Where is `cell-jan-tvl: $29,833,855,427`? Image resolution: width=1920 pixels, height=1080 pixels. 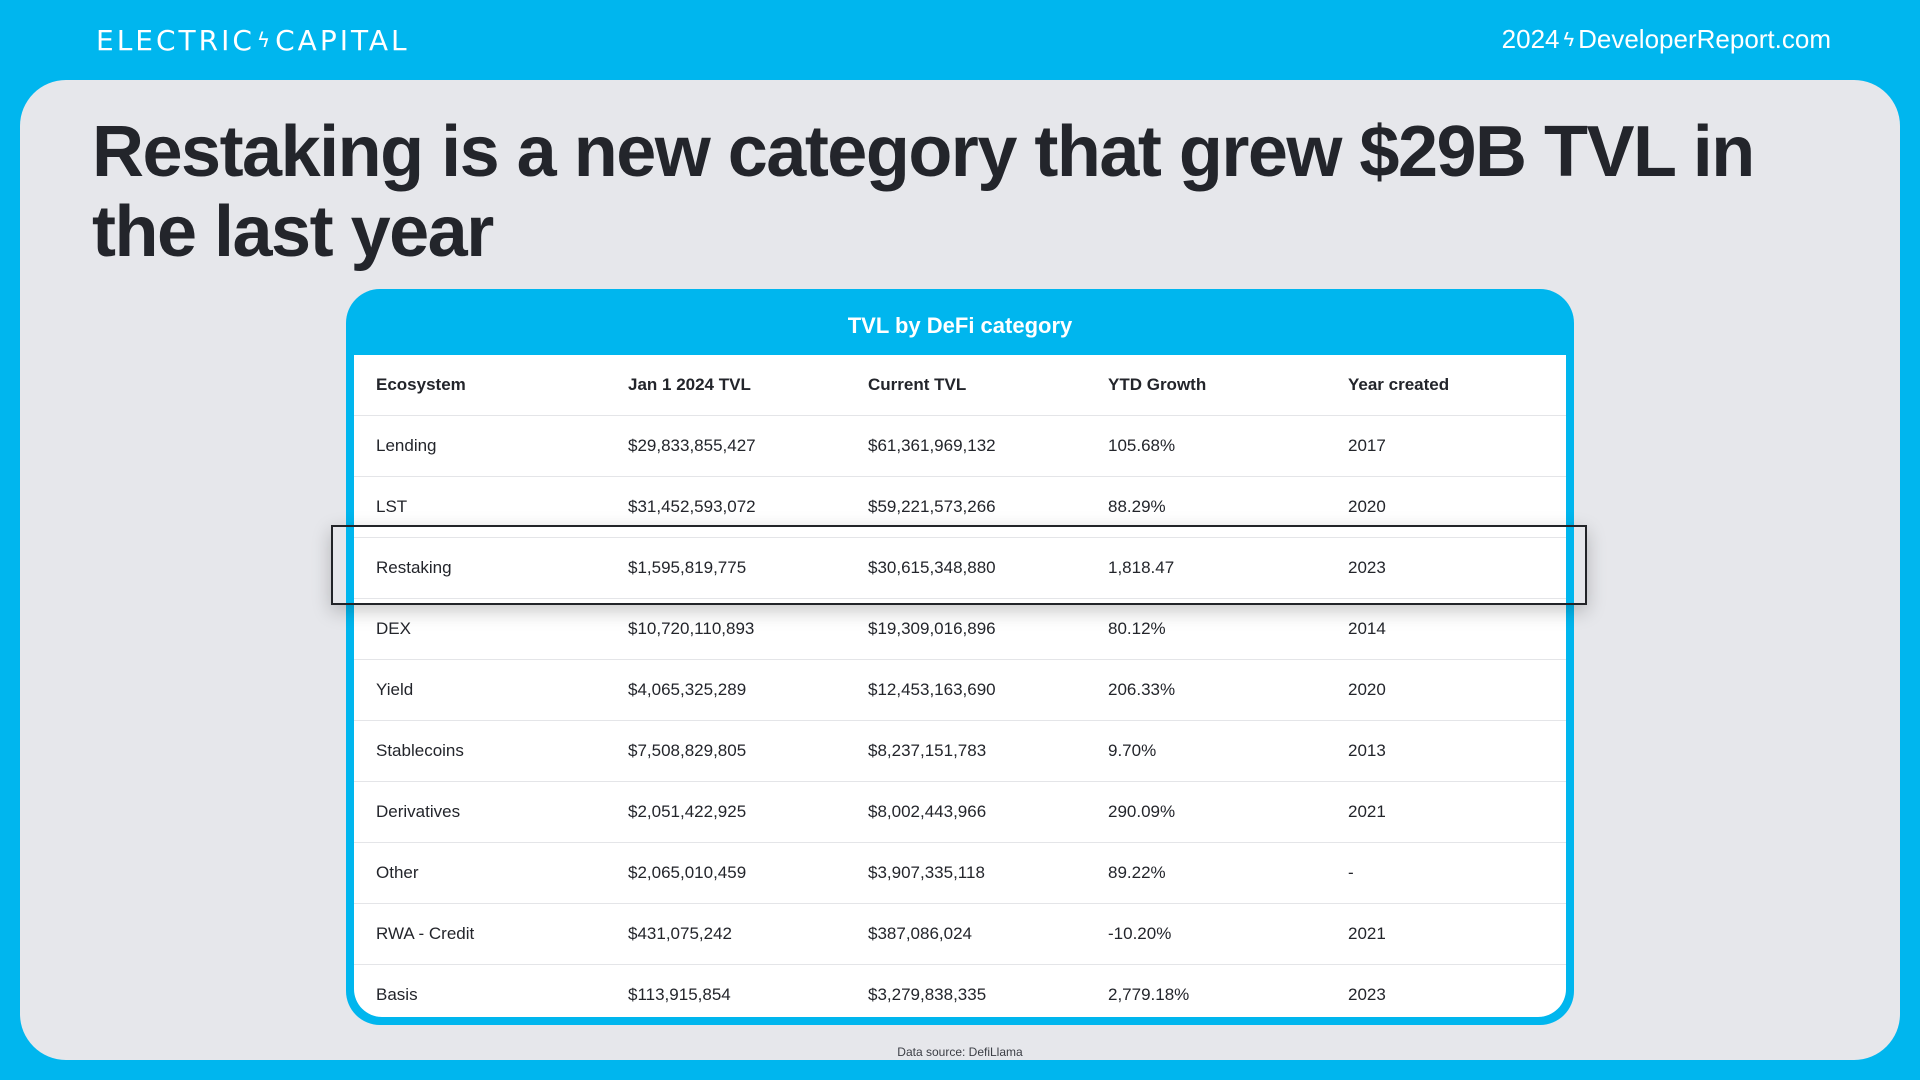
cell-jan-tvl: $29,833,855,427 is located at coordinates (726, 446).